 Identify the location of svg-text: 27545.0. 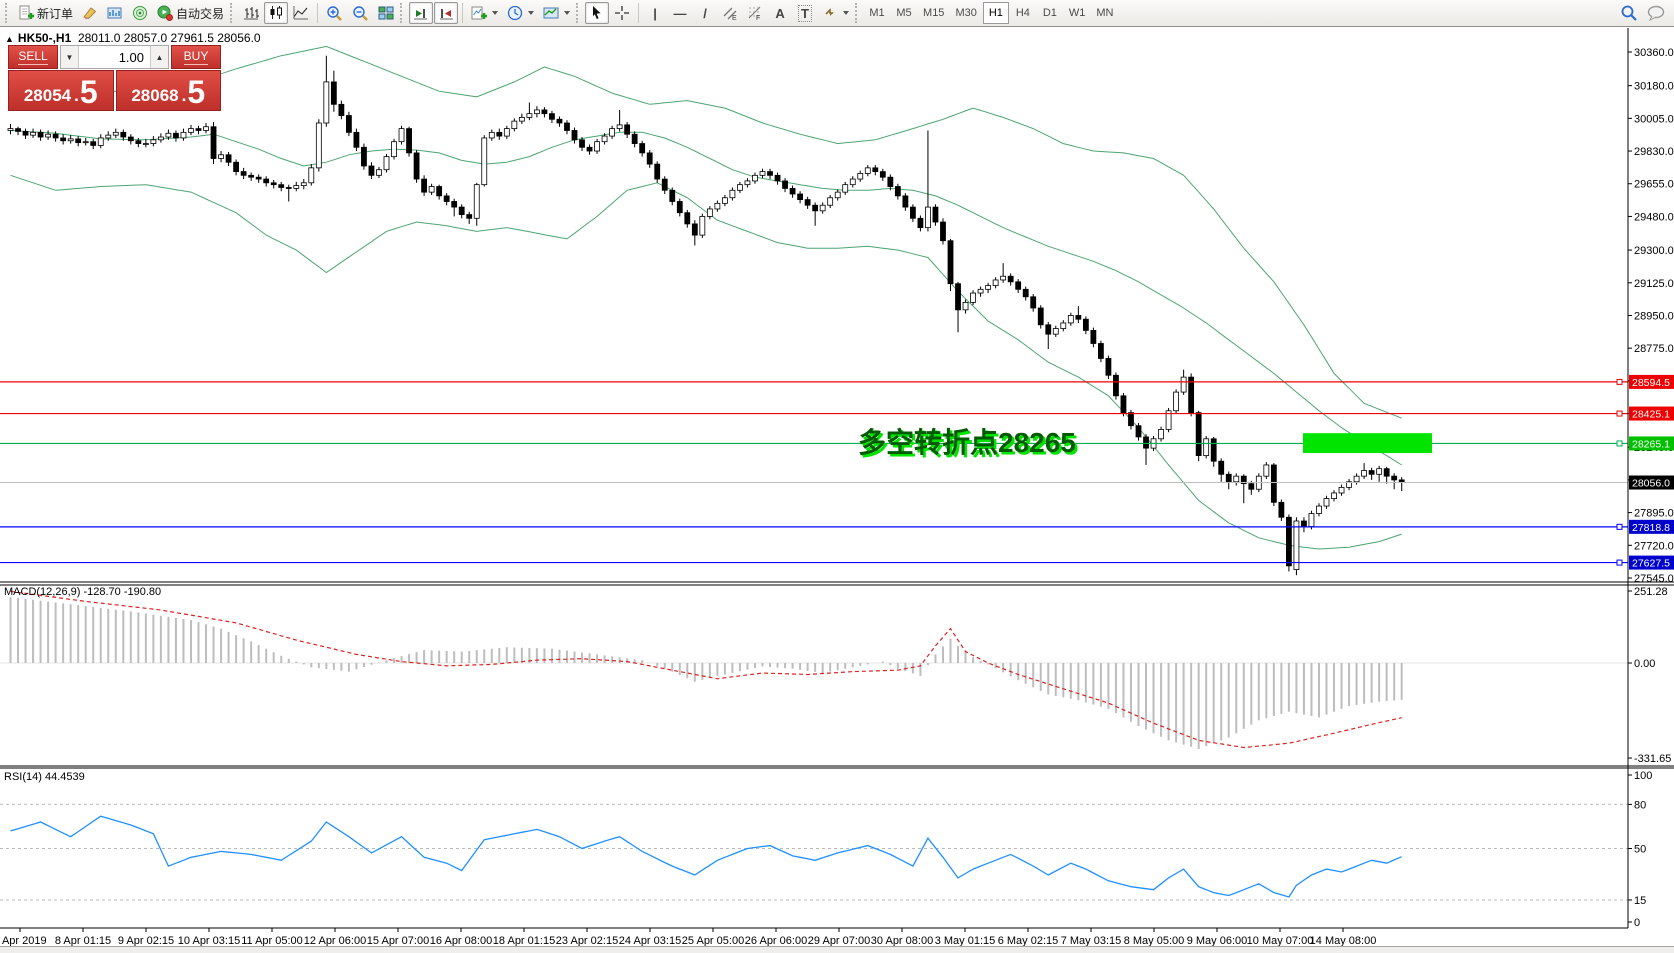
(1654, 579).